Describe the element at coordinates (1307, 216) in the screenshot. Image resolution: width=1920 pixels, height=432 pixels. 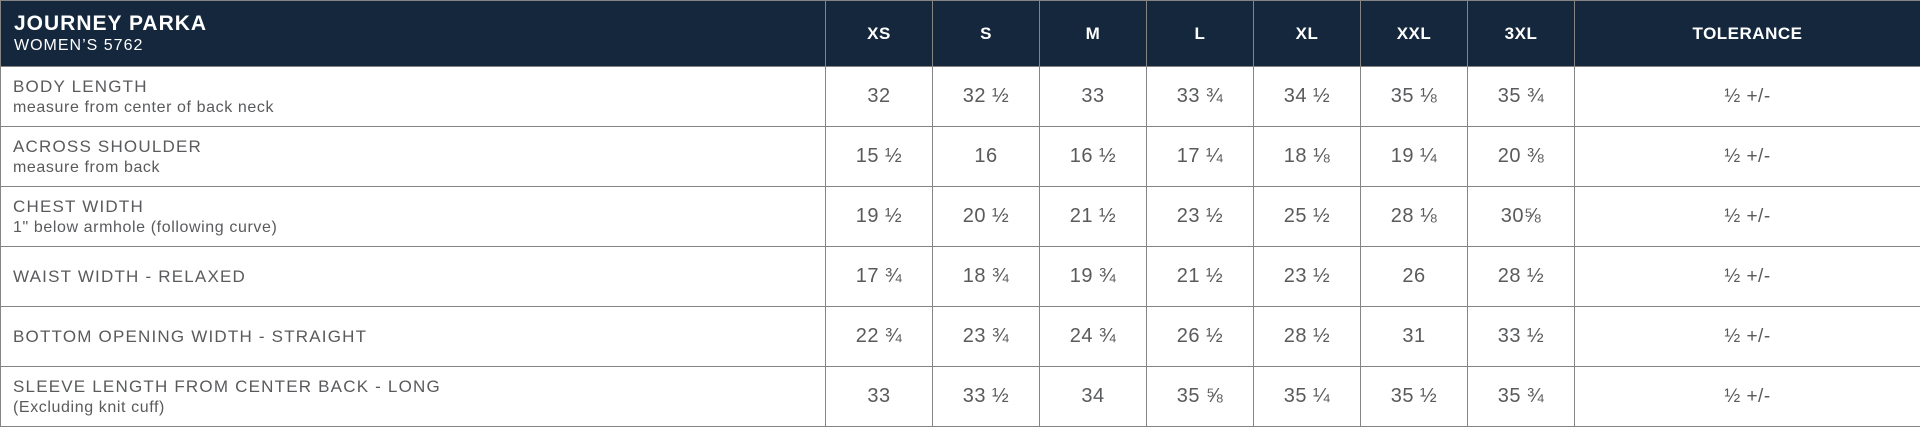
I see `size-value-xl: 25 ½` at that location.